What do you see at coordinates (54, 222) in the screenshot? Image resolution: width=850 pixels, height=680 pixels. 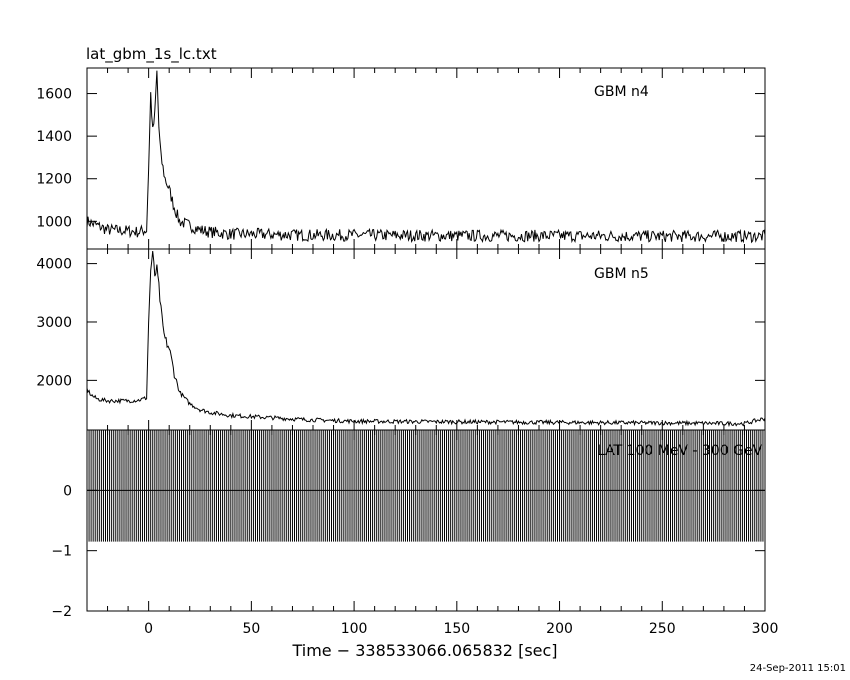 I see `y-tick-label: 1000` at bounding box center [54, 222].